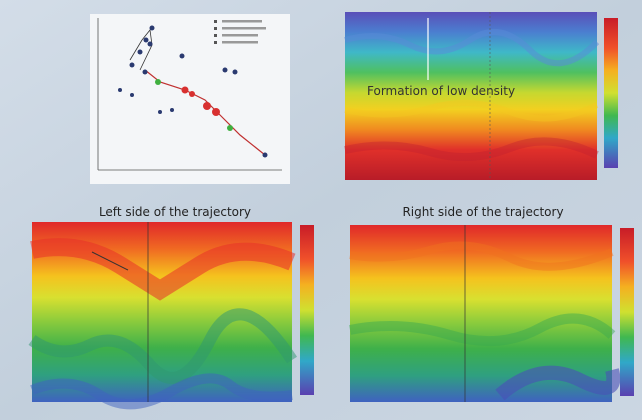  I want to click on plot-area, so click(190, 99).